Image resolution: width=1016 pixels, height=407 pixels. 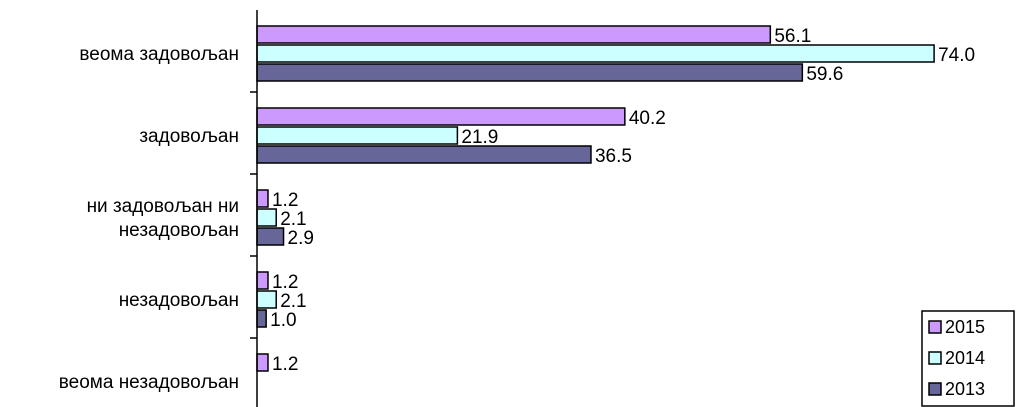 I want to click on legend-label: 2015, so click(x=965, y=327).